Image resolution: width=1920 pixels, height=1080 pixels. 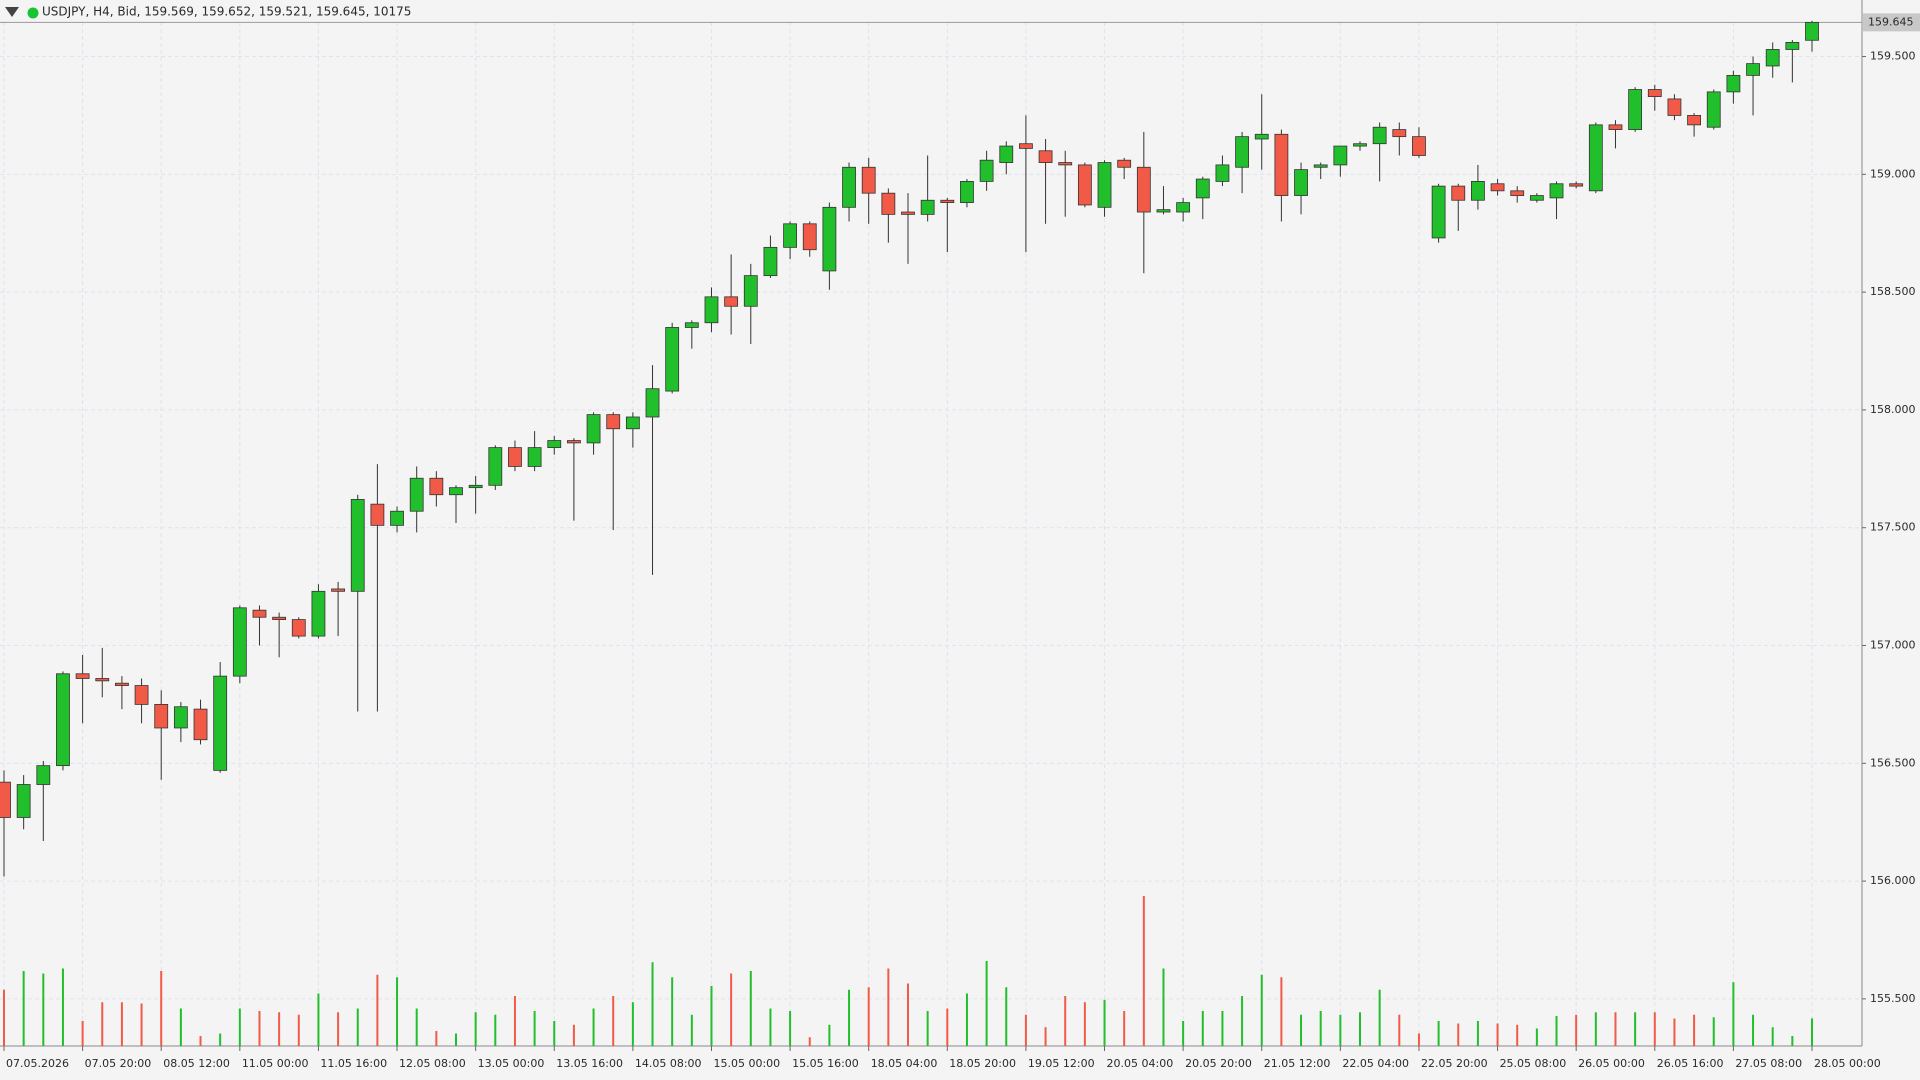 What do you see at coordinates (1454, 1063) in the screenshot?
I see `x-tick-label: 22.05 20:00` at bounding box center [1454, 1063].